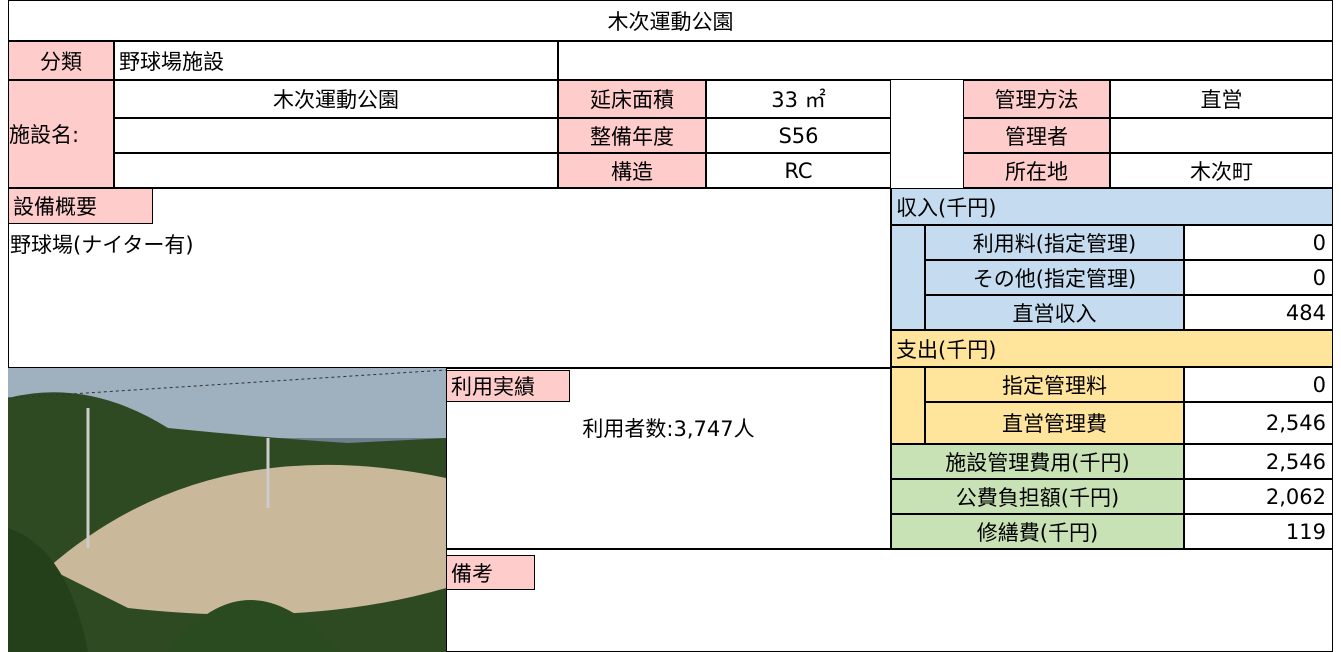  Describe the element at coordinates (889, 600) in the screenshot. I see `remarks-area` at that location.